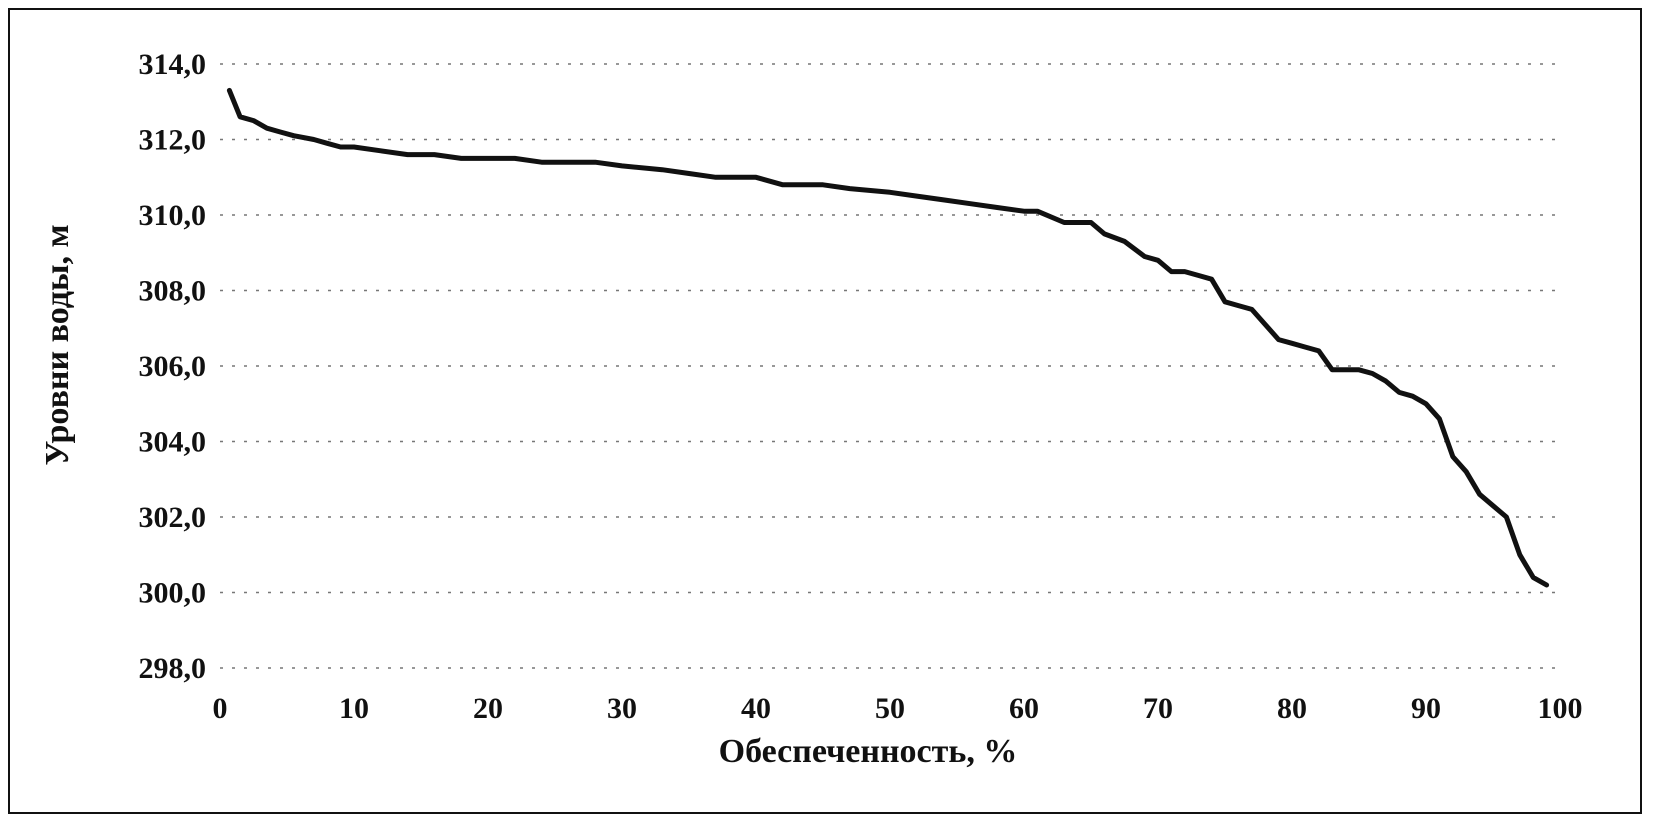  What do you see at coordinates (173, 517) in the screenshot?
I see `y-tick-label: 302,0` at bounding box center [173, 517].